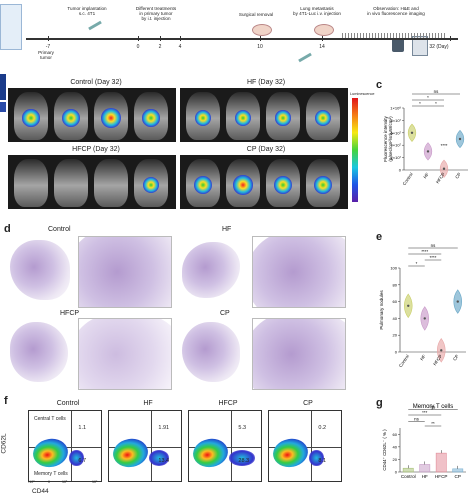 The width and height of the screenshot is (472, 500). What do you see at coordinates (160, 47) in the screenshot?
I see `day-tick: 2` at bounding box center [160, 47].